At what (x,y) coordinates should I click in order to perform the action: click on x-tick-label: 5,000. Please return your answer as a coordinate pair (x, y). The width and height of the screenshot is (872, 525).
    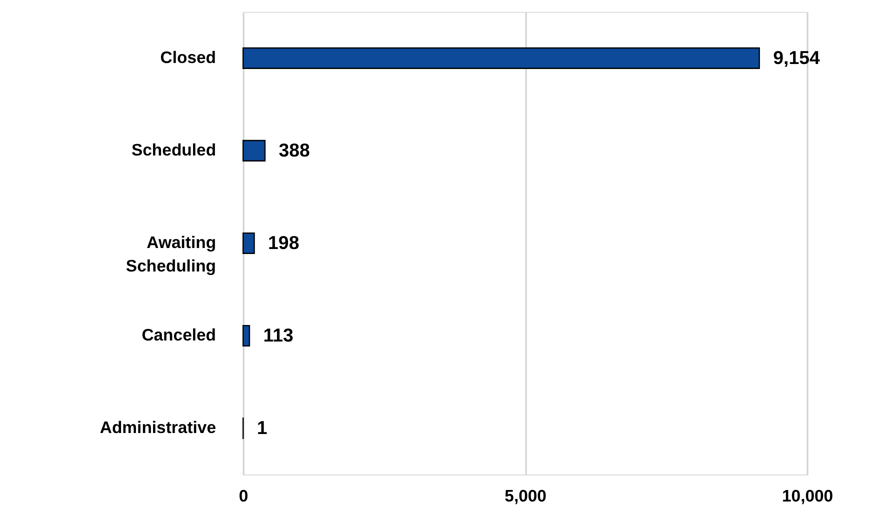
    Looking at the image, I should click on (525, 496).